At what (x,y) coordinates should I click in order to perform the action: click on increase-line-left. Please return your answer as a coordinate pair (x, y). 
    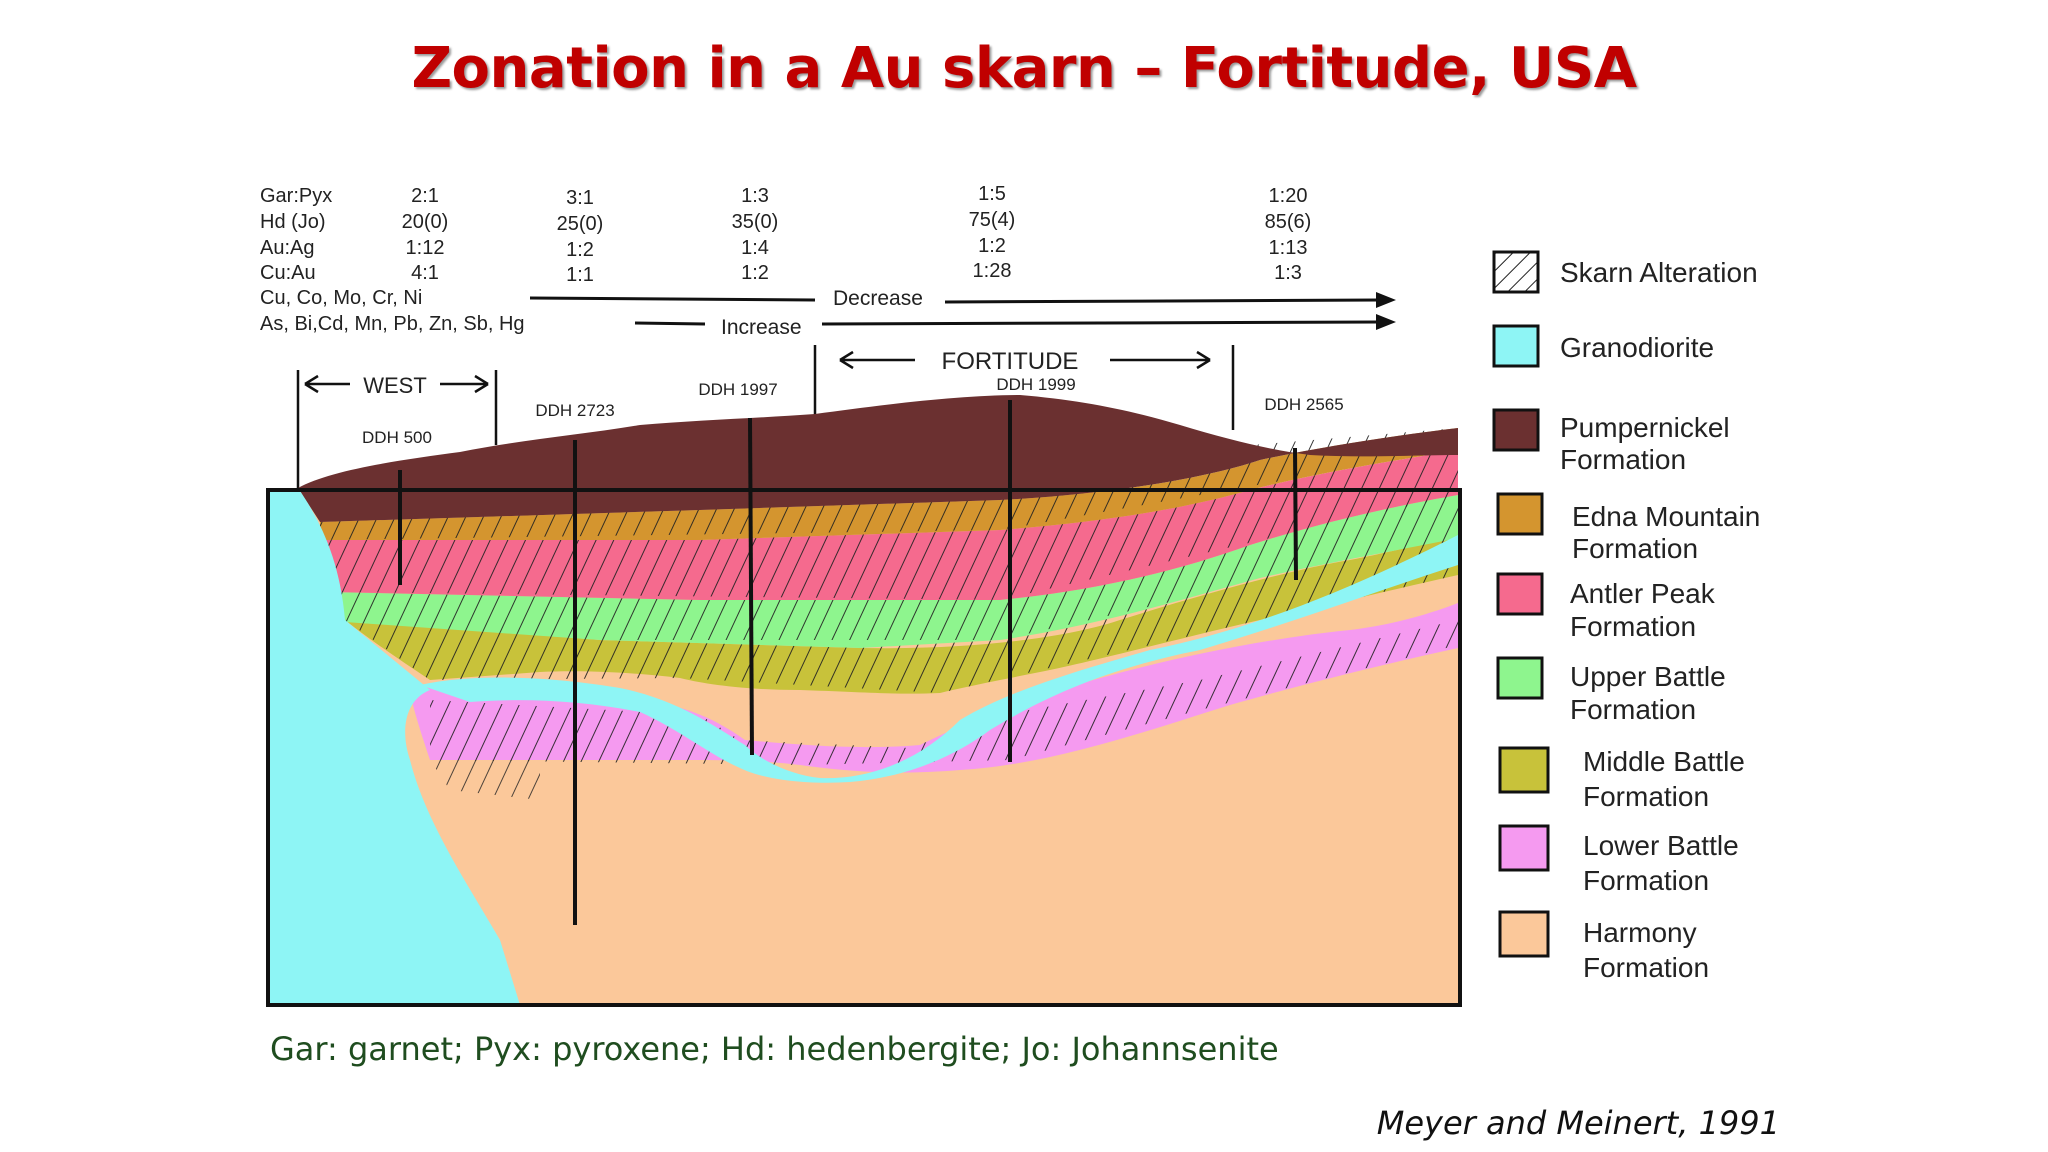
    Looking at the image, I should click on (670, 323).